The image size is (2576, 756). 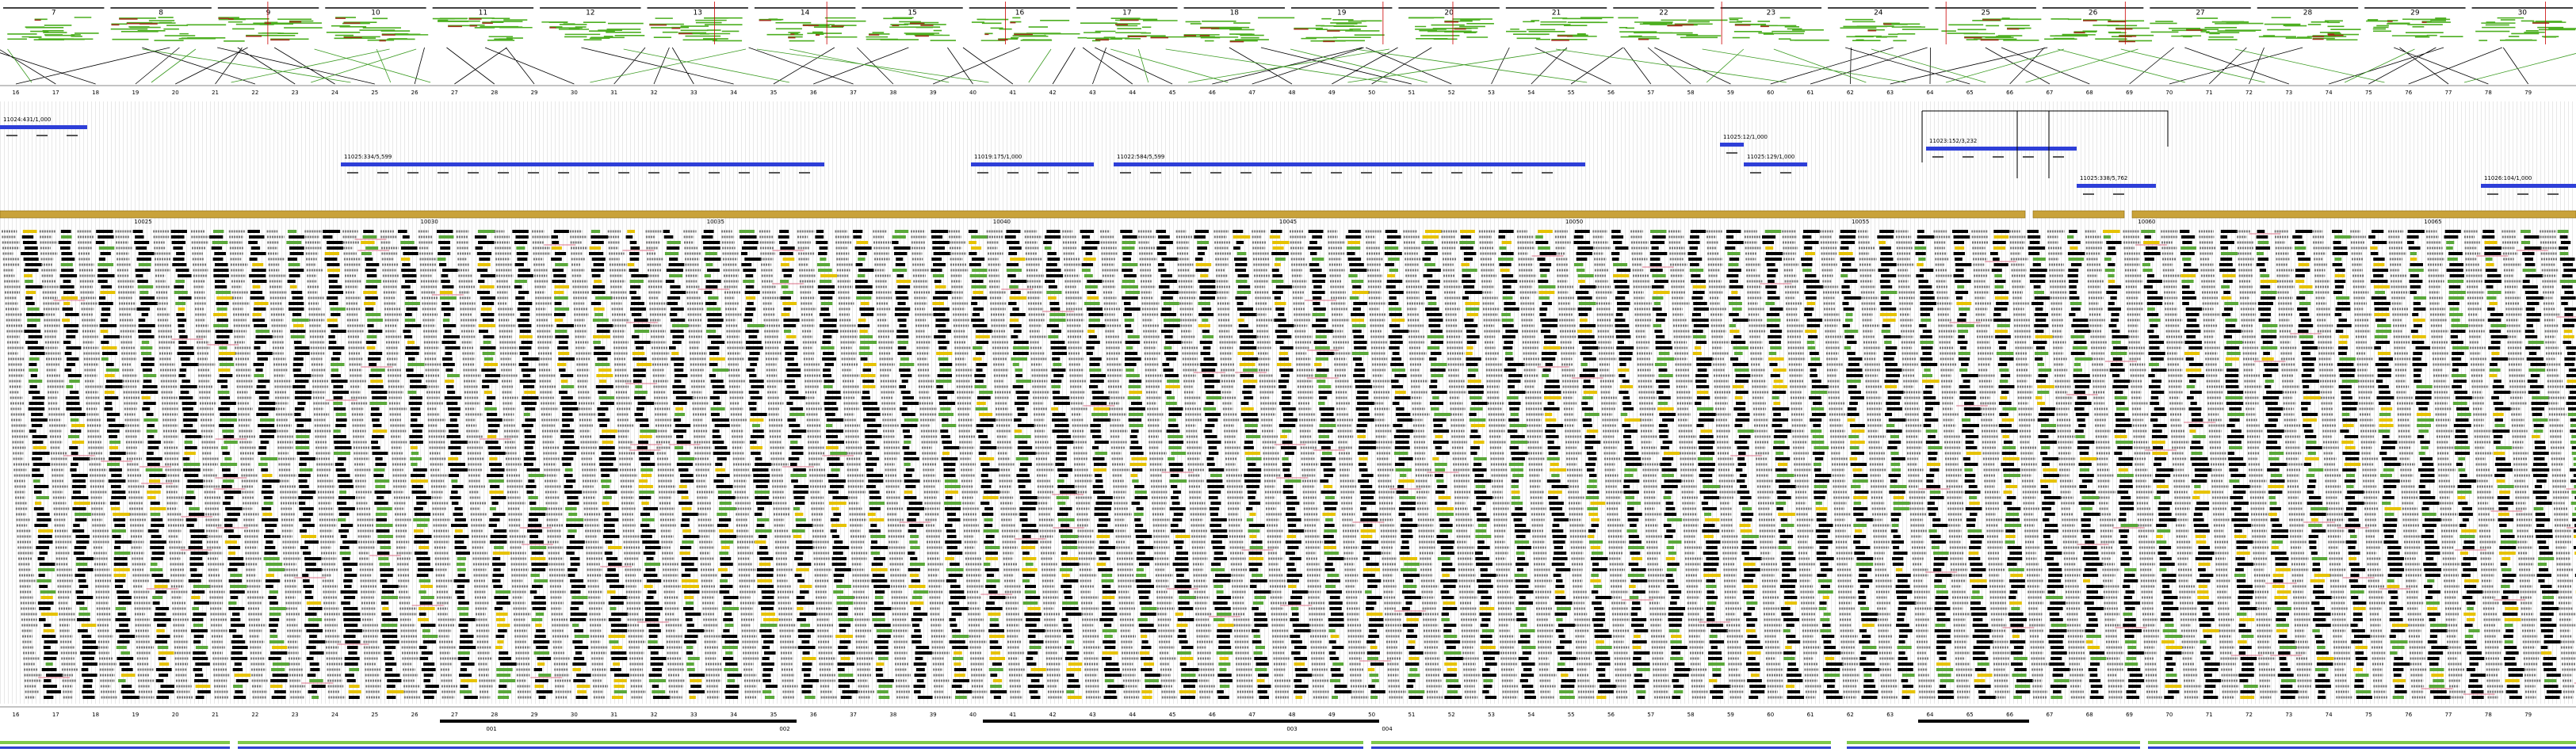 What do you see at coordinates (2408, 715) in the screenshot?
I see `ruler-label: 76` at bounding box center [2408, 715].